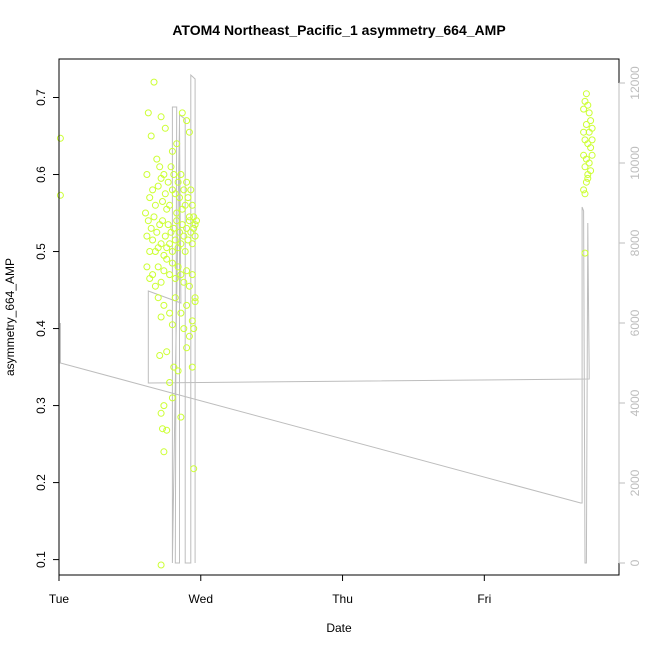  I want to click on y-tick-label: 0.4, so click(41, 328).